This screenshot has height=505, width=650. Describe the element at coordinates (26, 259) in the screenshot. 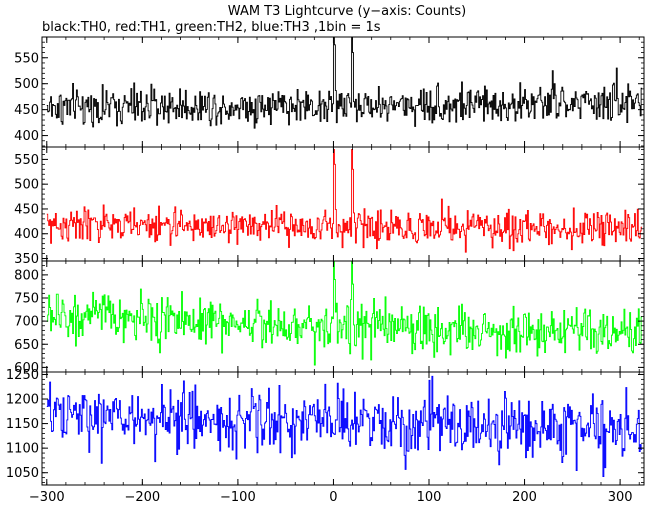

I see `y-tick-label: 350` at that location.